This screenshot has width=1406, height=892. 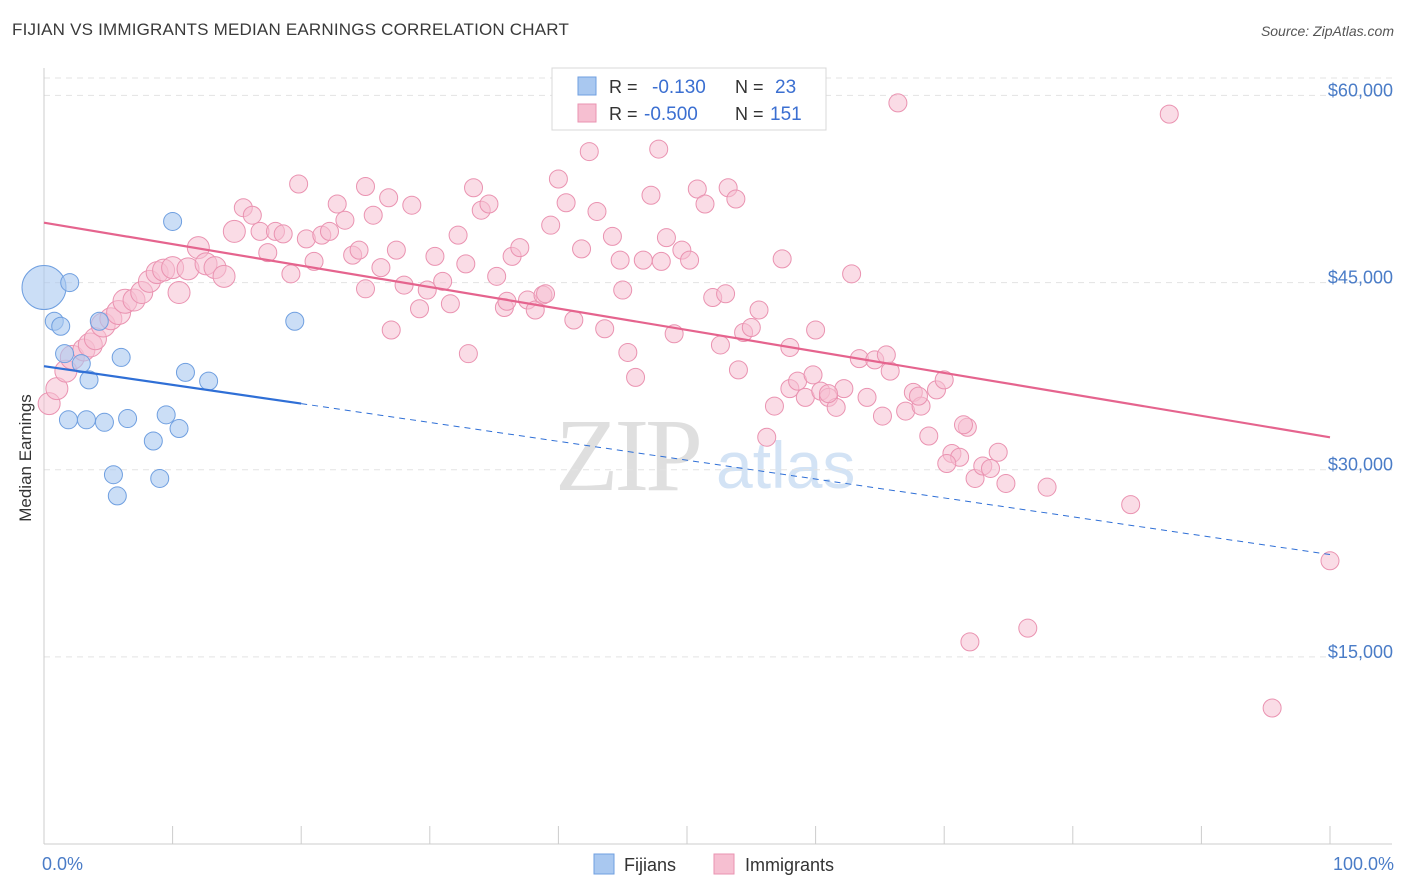 What do you see at coordinates (1327, 31) in the screenshot?
I see `source-label: Source: ZipAtlas.com` at bounding box center [1327, 31].